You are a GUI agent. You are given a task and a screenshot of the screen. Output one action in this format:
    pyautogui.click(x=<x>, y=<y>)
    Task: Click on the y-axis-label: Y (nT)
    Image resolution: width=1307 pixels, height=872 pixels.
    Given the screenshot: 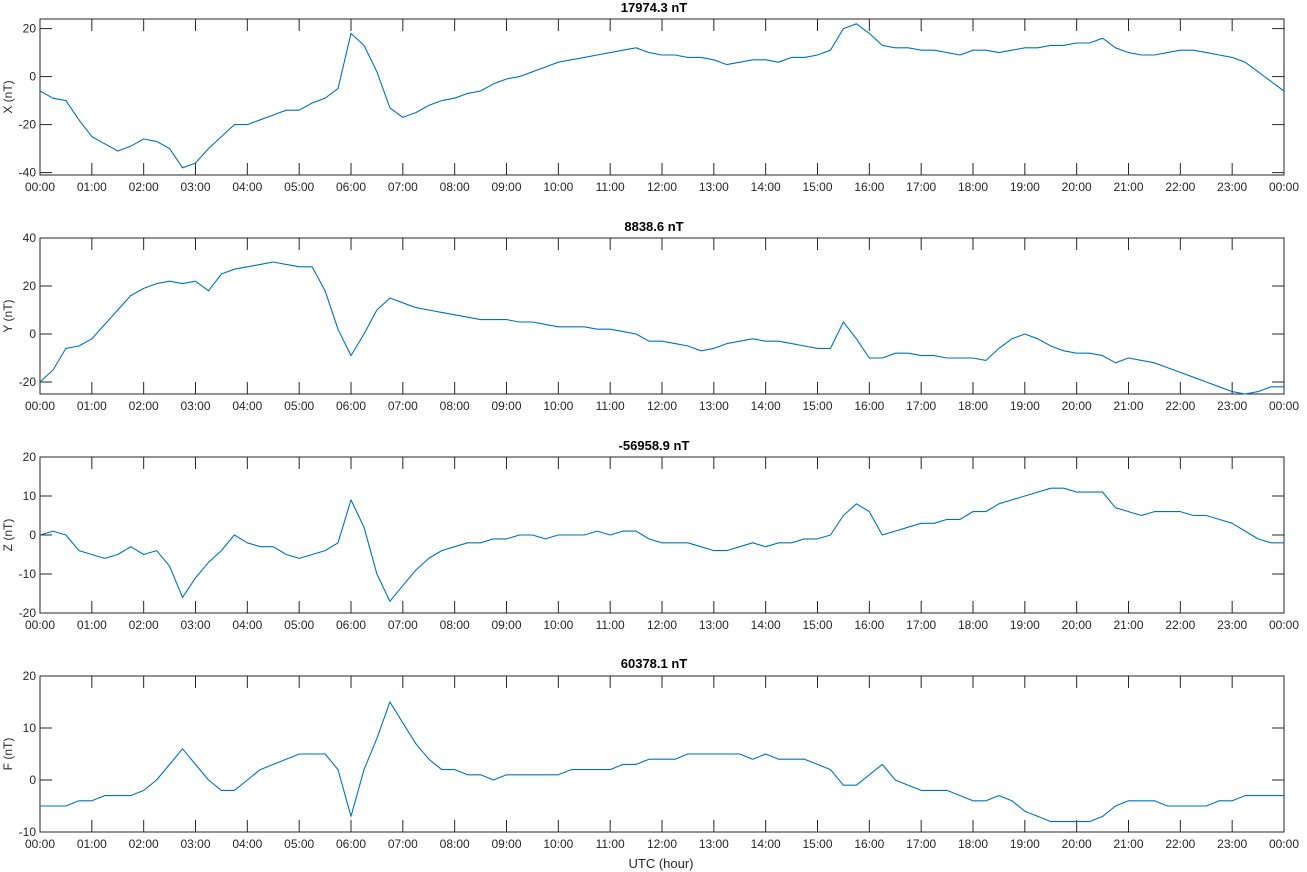 What is the action you would take?
    pyautogui.click(x=8, y=315)
    